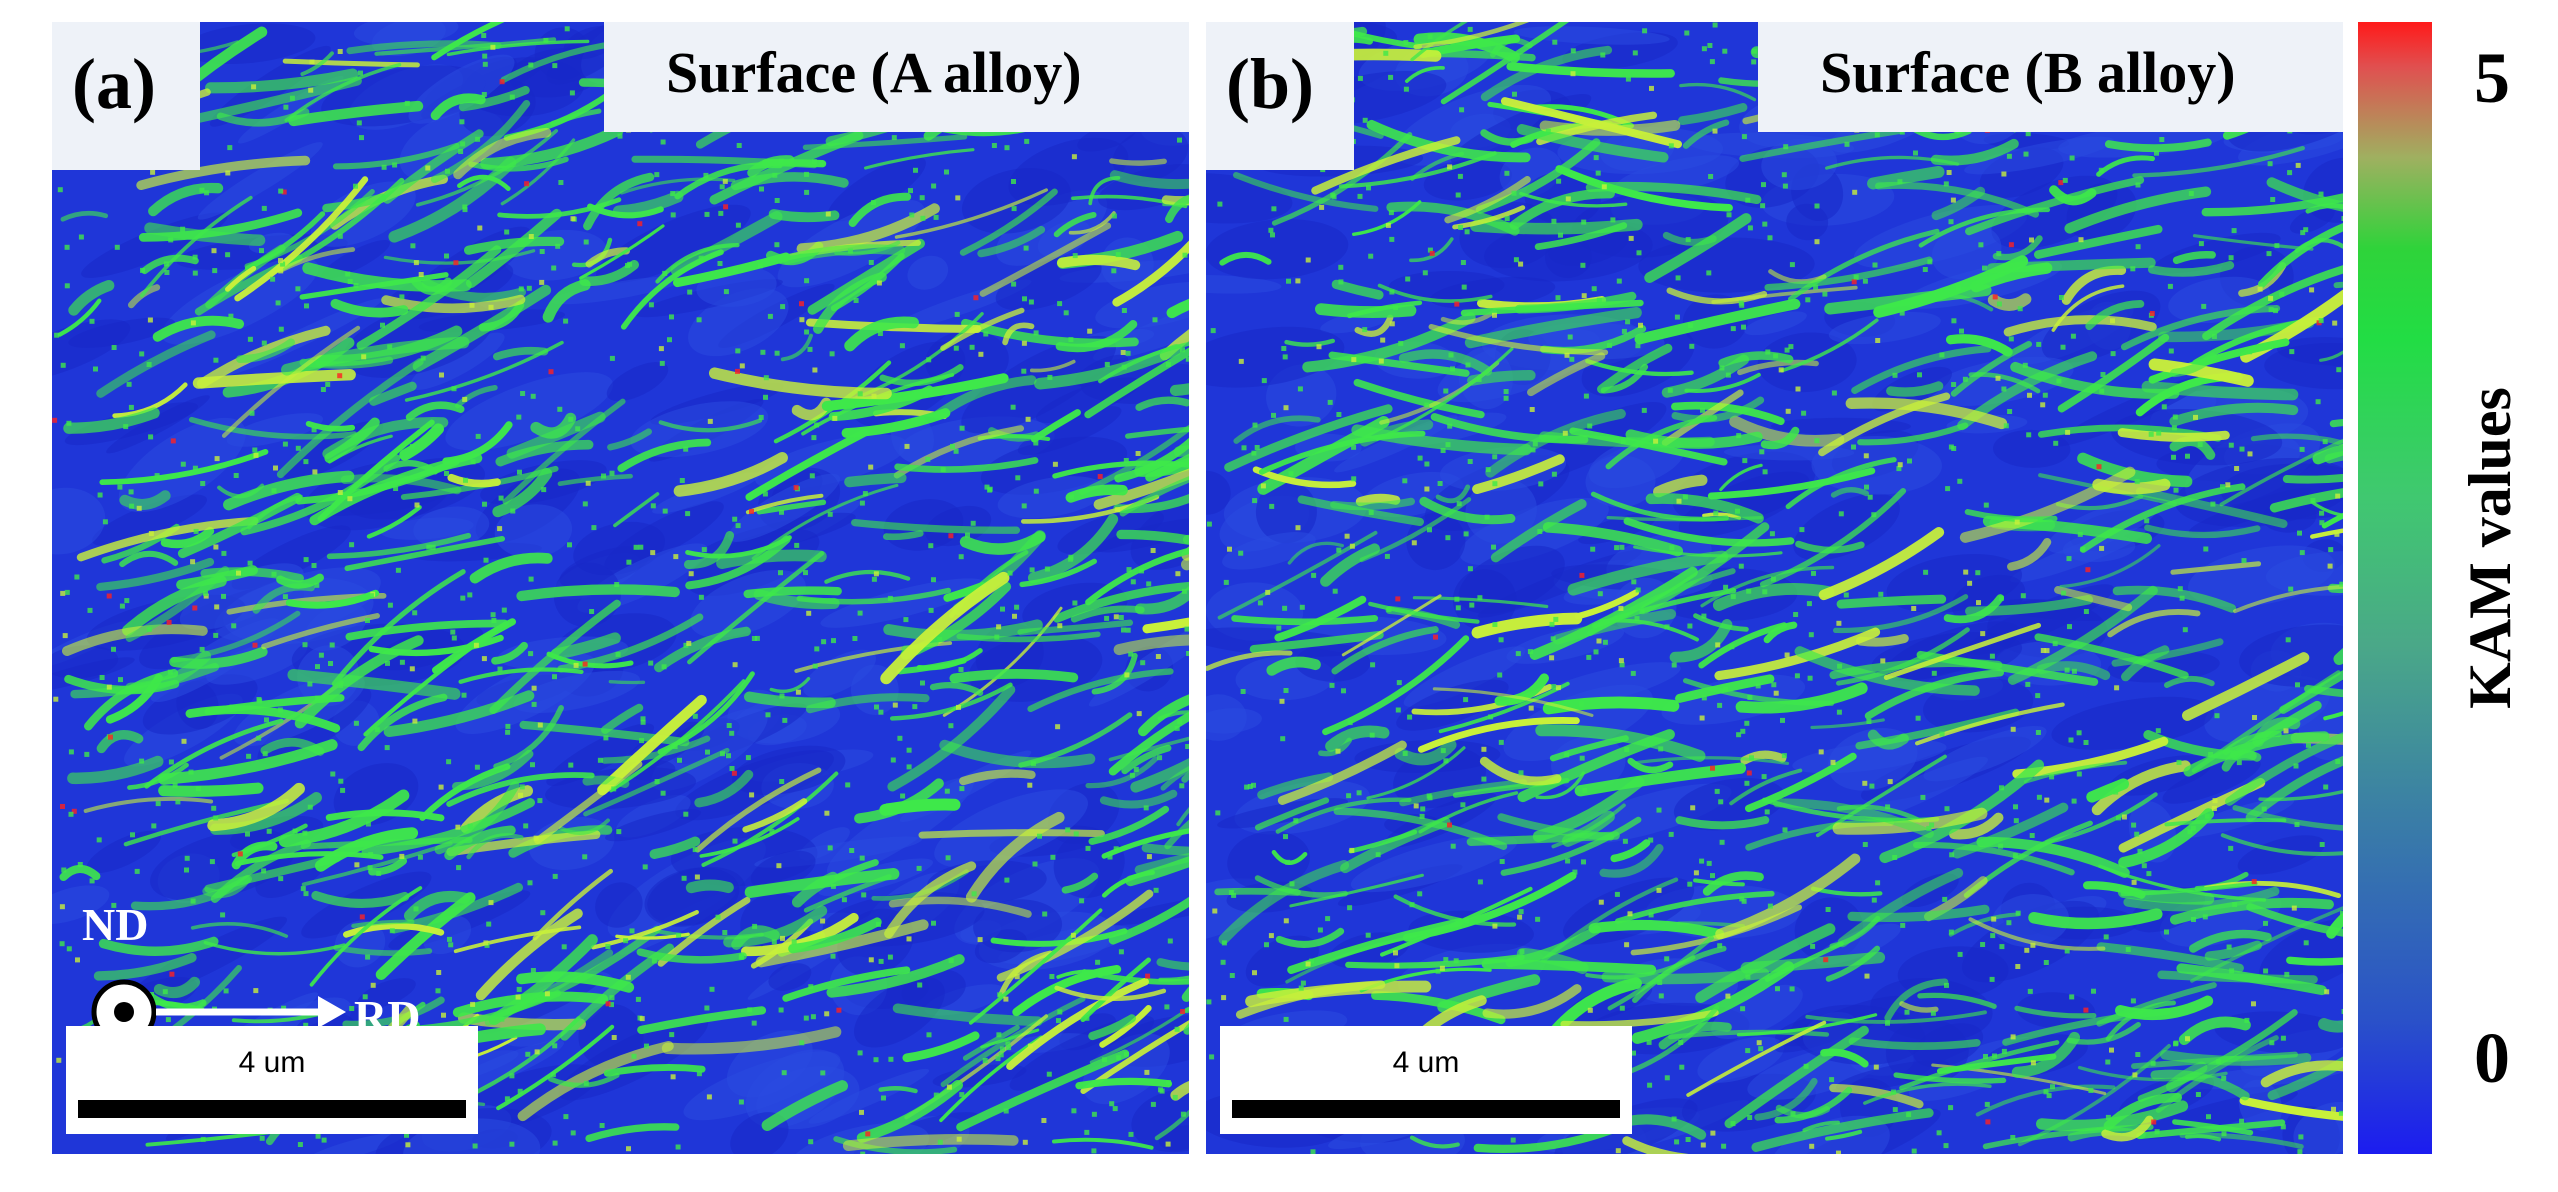 This screenshot has width=2558, height=1192. Describe the element at coordinates (1270, 84) in the screenshot. I see `panel-label-b: (b)` at that location.